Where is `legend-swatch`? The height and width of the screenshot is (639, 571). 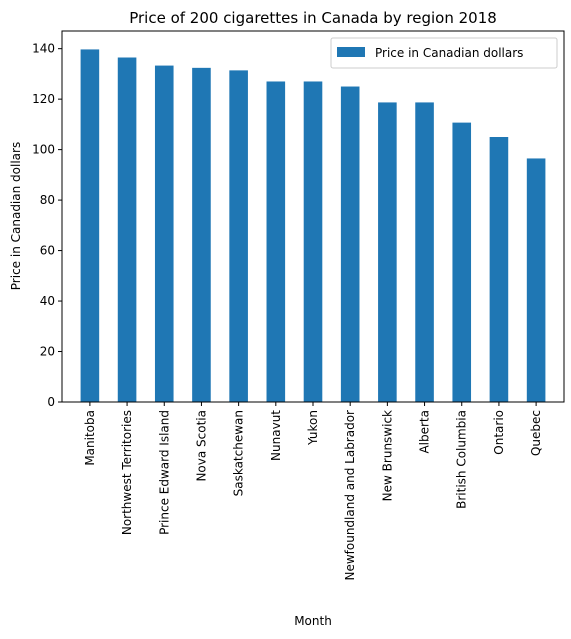 legend-swatch is located at coordinates (351, 52).